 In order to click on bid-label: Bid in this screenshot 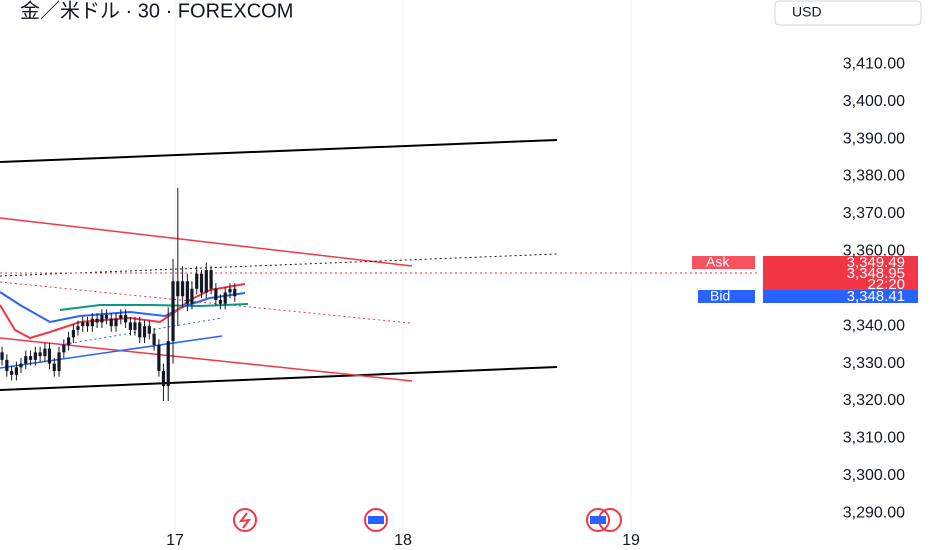, I will do `click(720, 296)`.